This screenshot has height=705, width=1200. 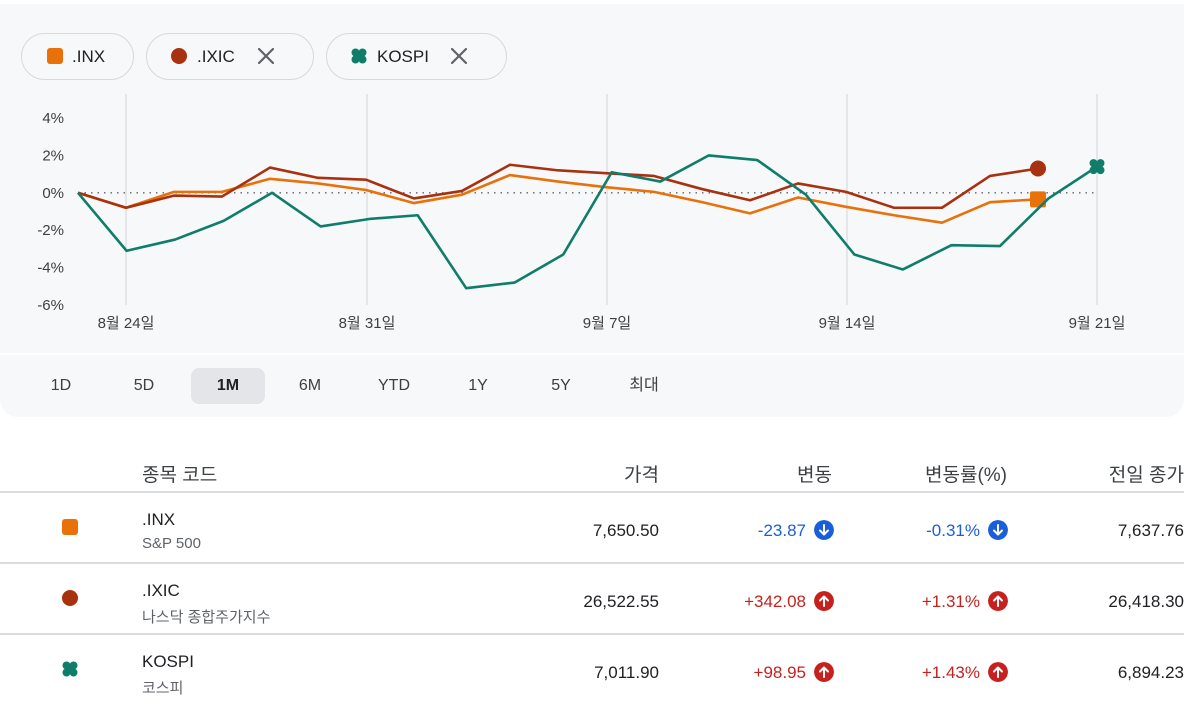 What do you see at coordinates (1150, 530) in the screenshot?
I see `row-prev-close: 7,637.76` at bounding box center [1150, 530].